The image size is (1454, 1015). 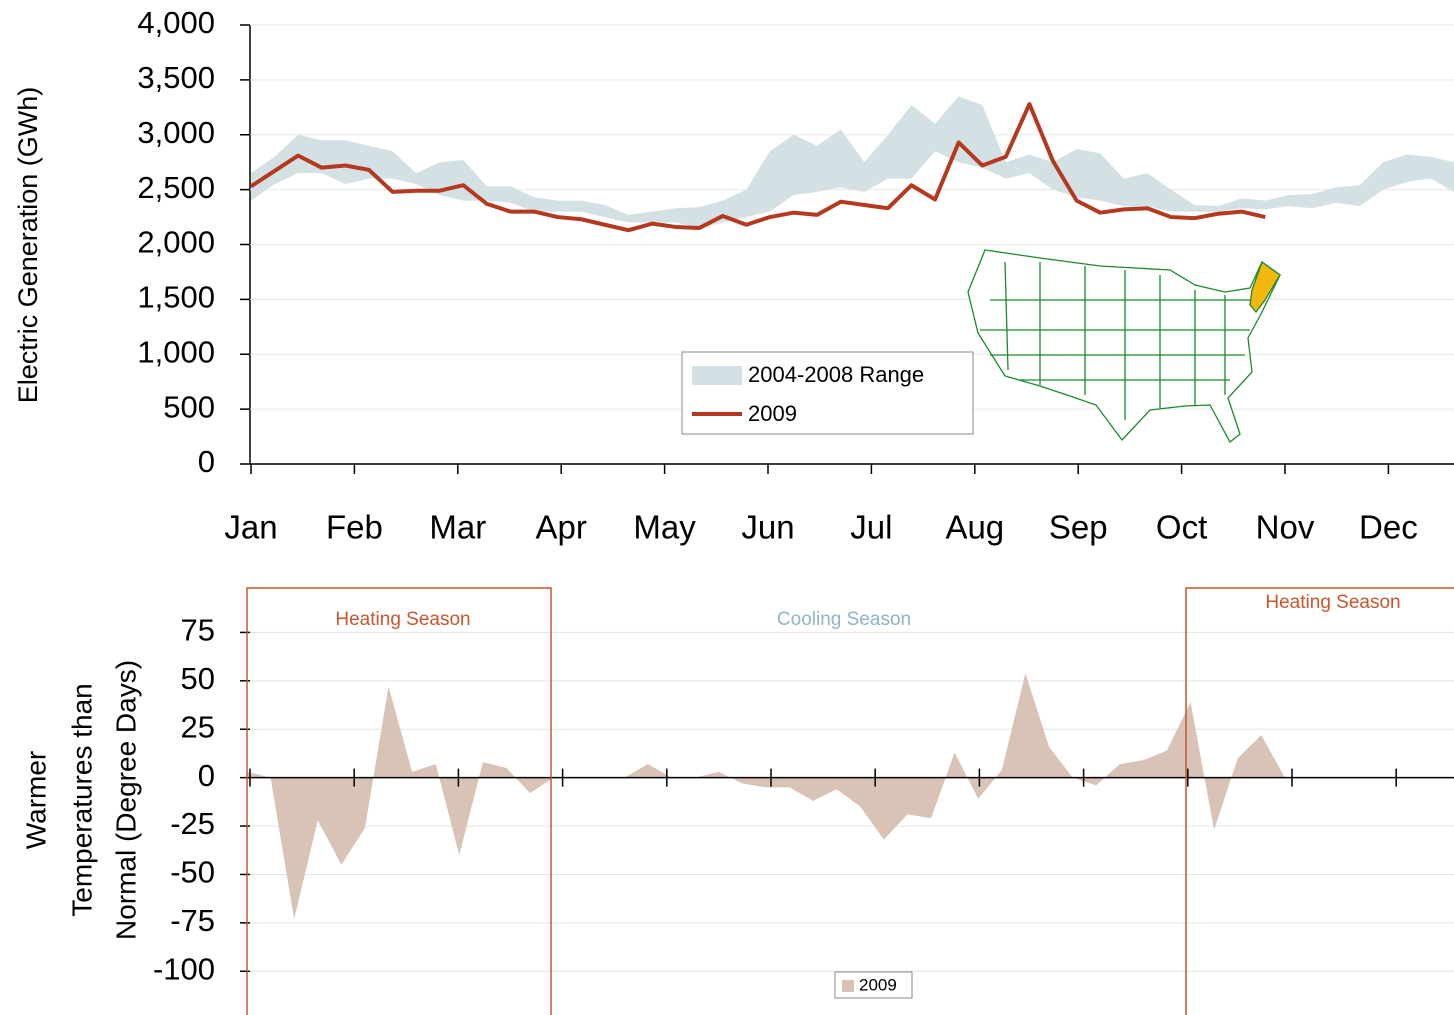 I want to click on y-axis-label: Electric Generation (GWh), so click(x=28, y=245).